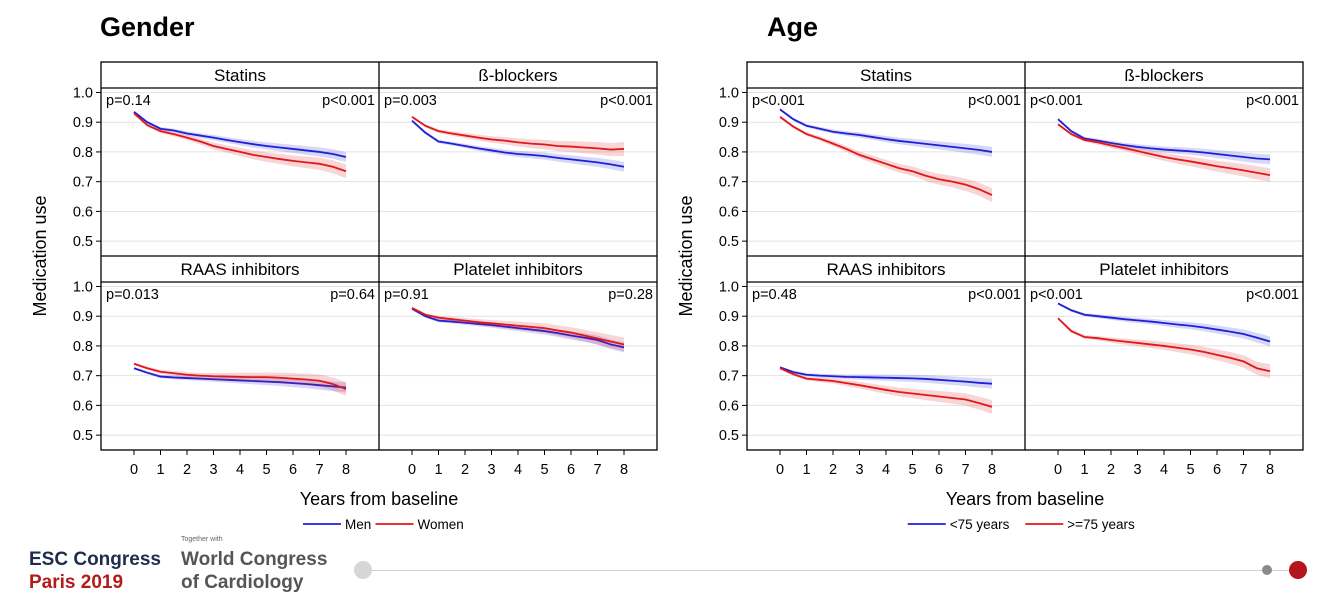  Describe the element at coordinates (886, 75) in the screenshot. I see `panel-title: Statins` at that location.